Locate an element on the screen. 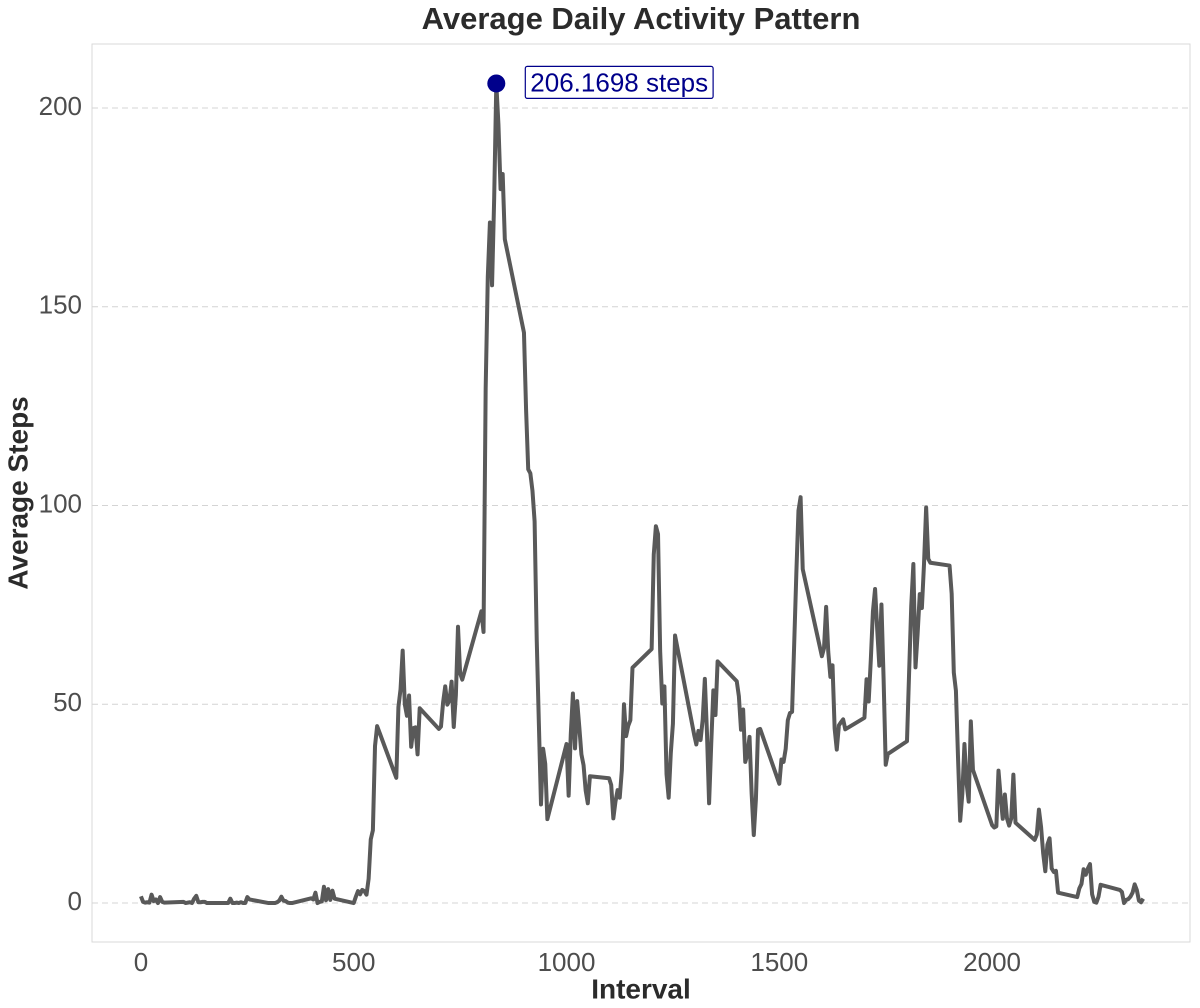 This screenshot has width=1200, height=1008. y-tick-label: 50 is located at coordinates (67, 702).